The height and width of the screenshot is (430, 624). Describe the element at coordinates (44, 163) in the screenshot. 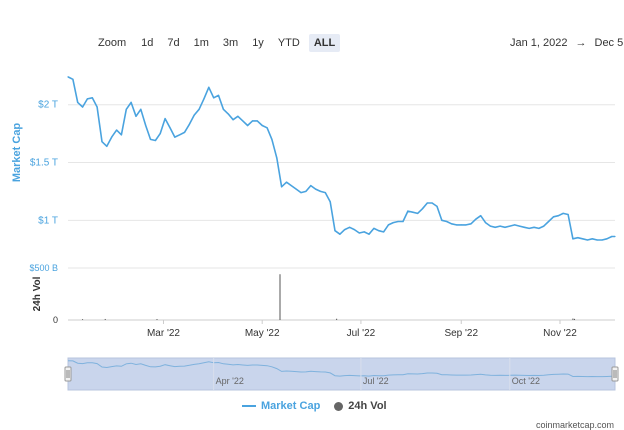

I see `y-tick-label: $1.5 T` at that location.